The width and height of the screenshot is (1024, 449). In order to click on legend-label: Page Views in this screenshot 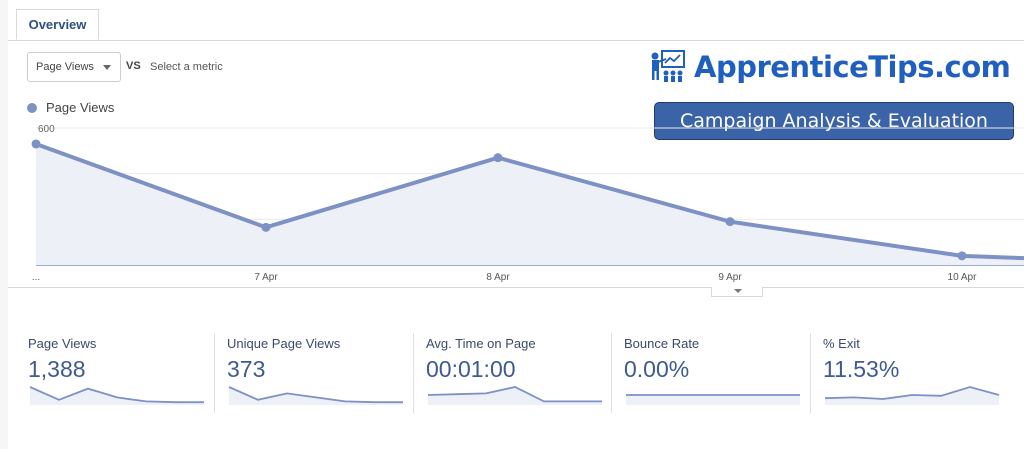, I will do `click(80, 107)`.